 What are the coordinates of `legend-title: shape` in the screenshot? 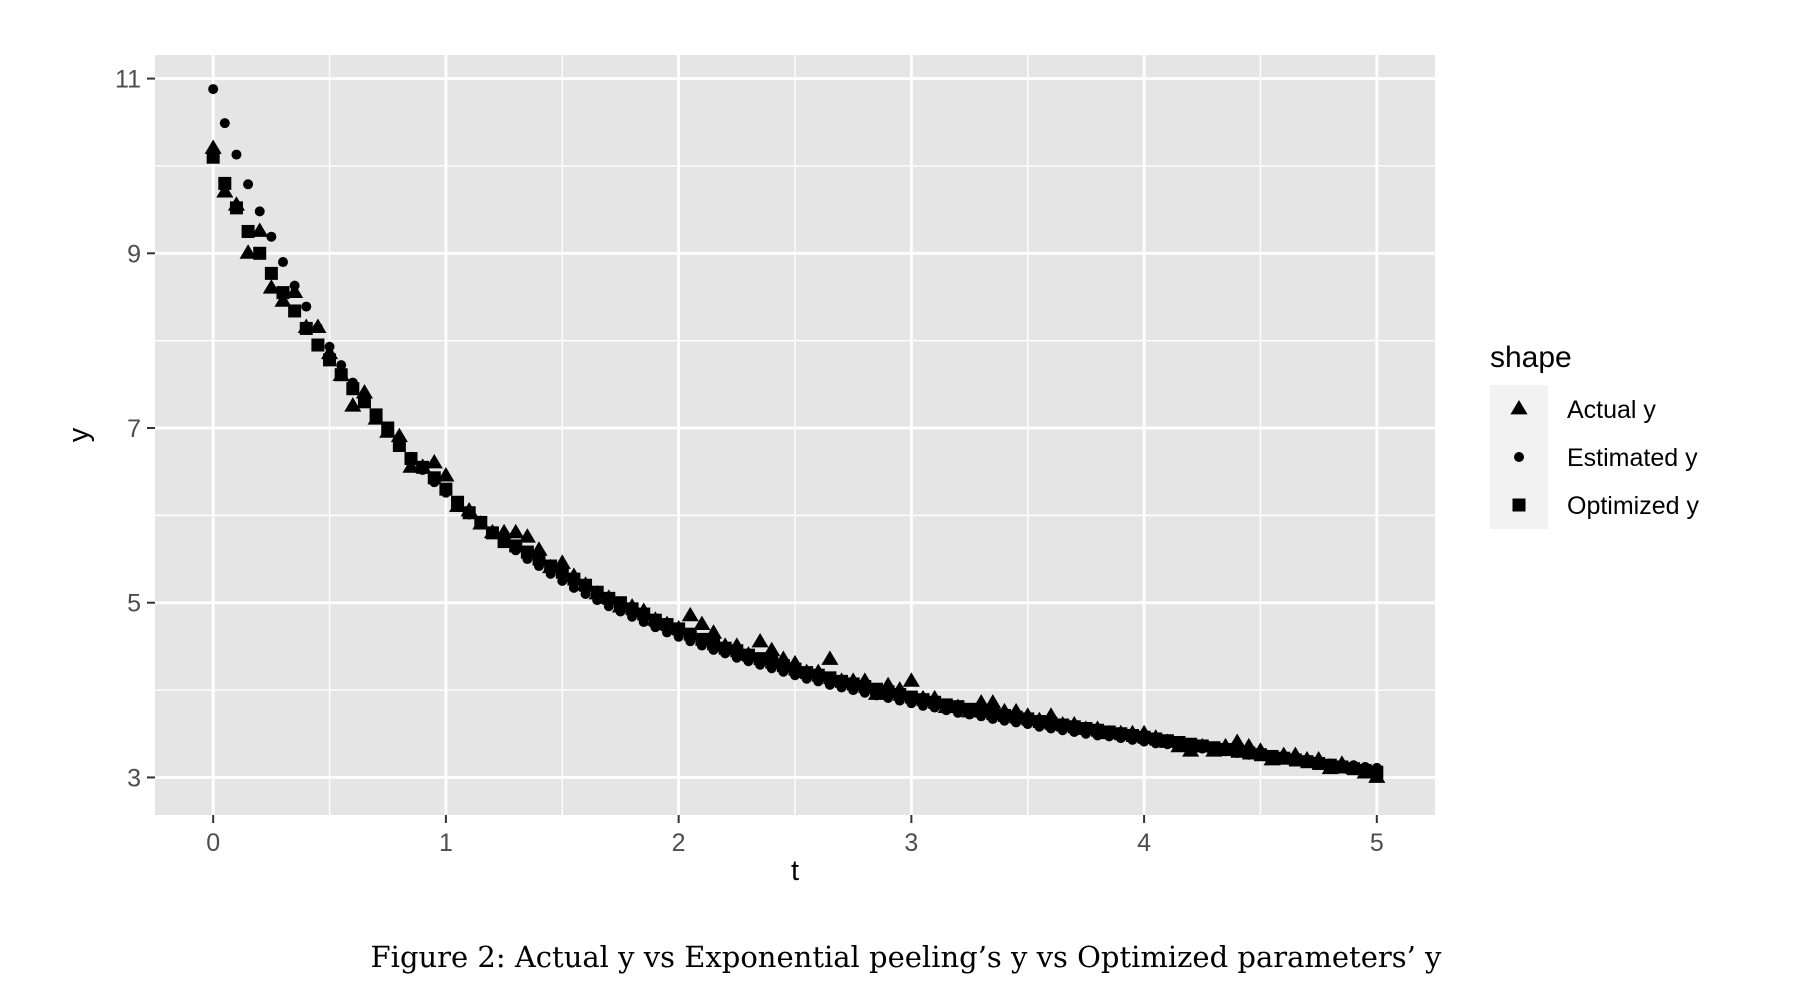 It's located at (1531, 357).